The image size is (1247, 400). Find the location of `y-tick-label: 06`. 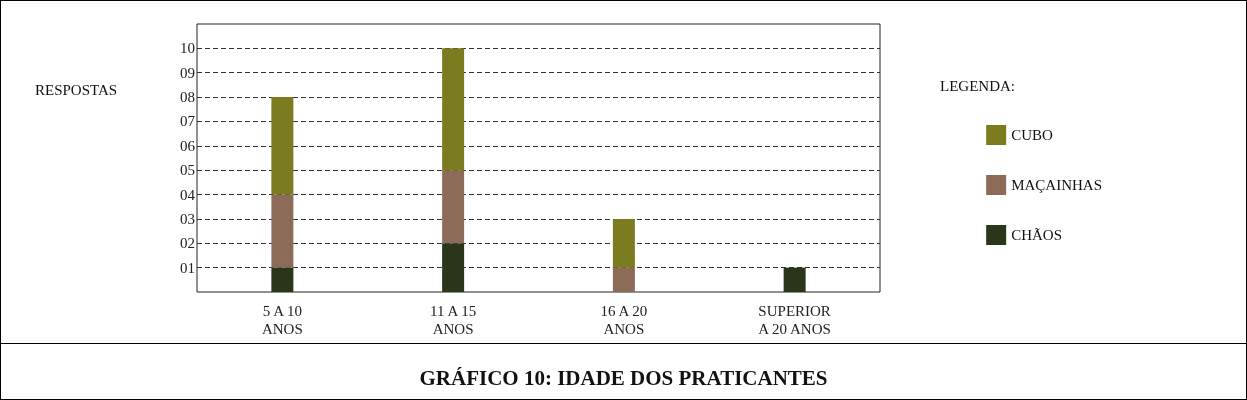

y-tick-label: 06 is located at coordinates (188, 145).